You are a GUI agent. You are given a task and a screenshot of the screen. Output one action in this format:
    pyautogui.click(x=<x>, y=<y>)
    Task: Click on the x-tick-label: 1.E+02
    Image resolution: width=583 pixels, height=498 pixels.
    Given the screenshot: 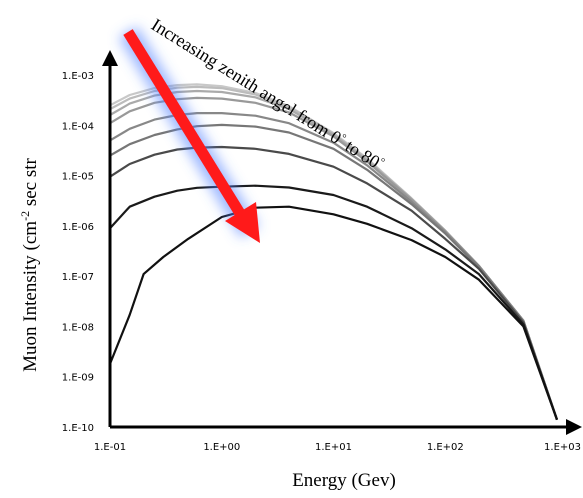 What is the action you would take?
    pyautogui.click(x=445, y=447)
    